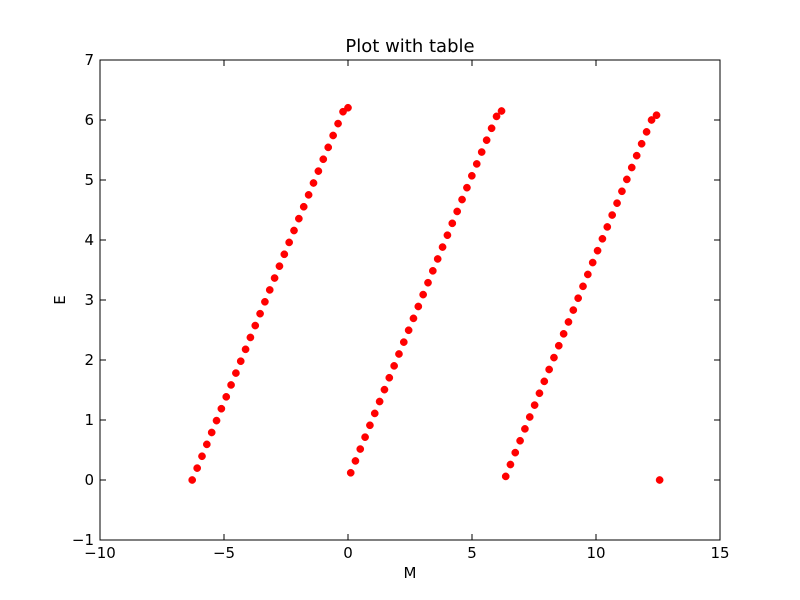 The image size is (800, 600). I want to click on y-tick-label: 0, so click(89, 480).